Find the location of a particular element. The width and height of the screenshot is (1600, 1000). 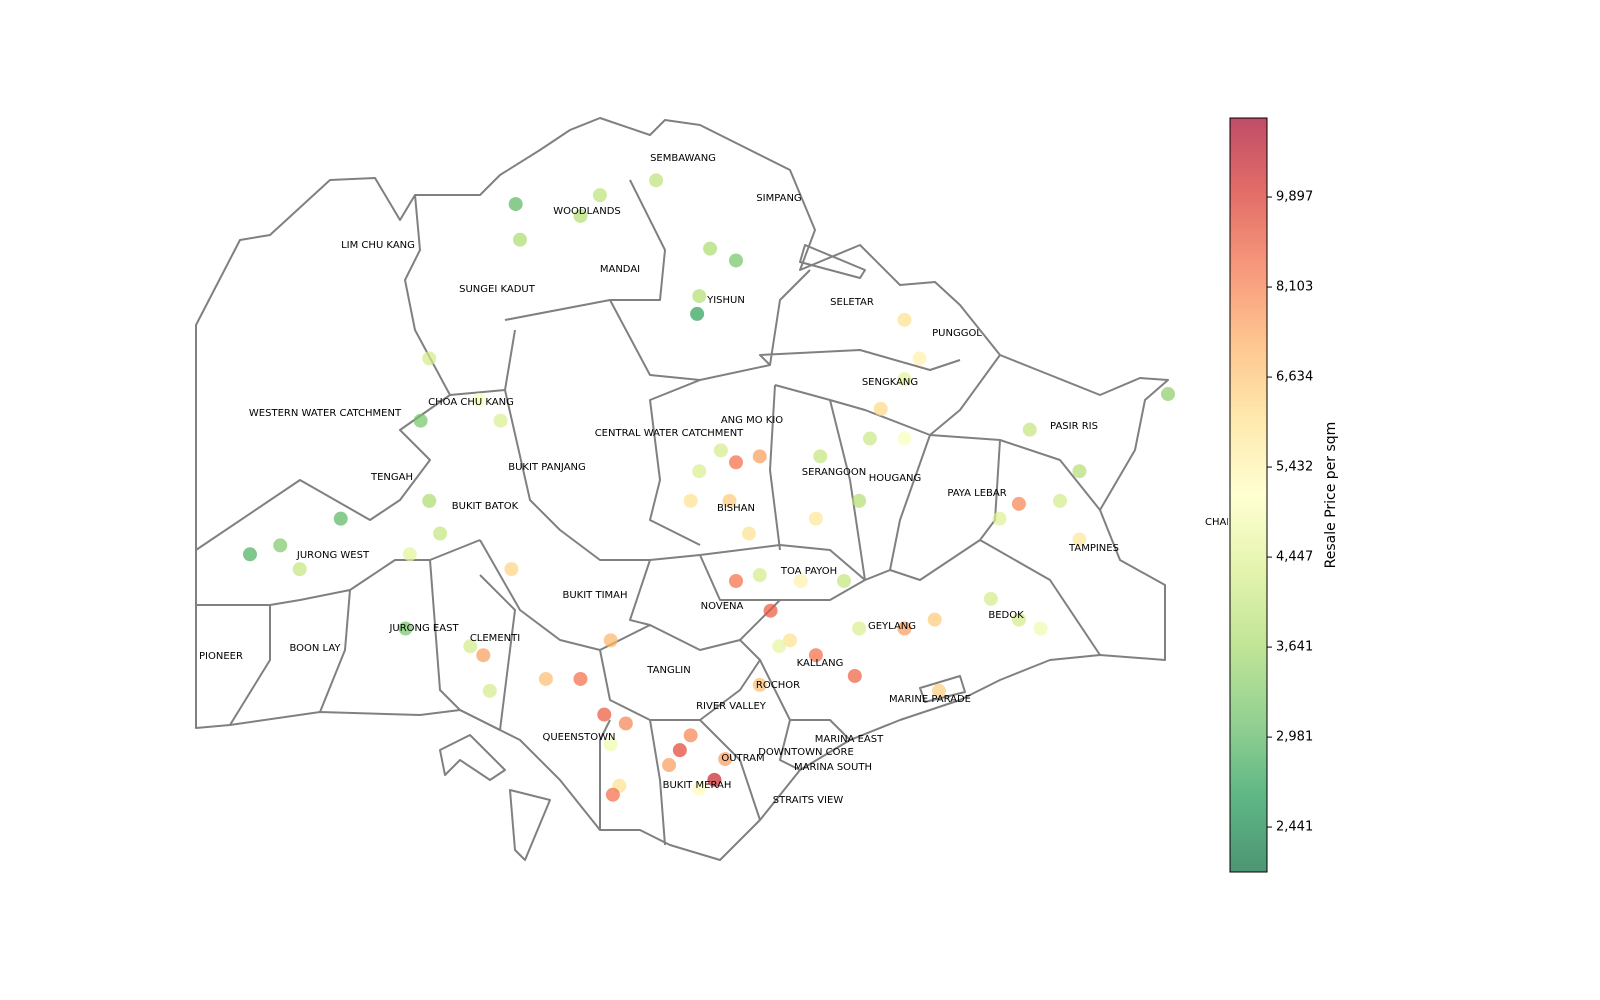

region-label: TAMPINES is located at coordinates (1093, 548).